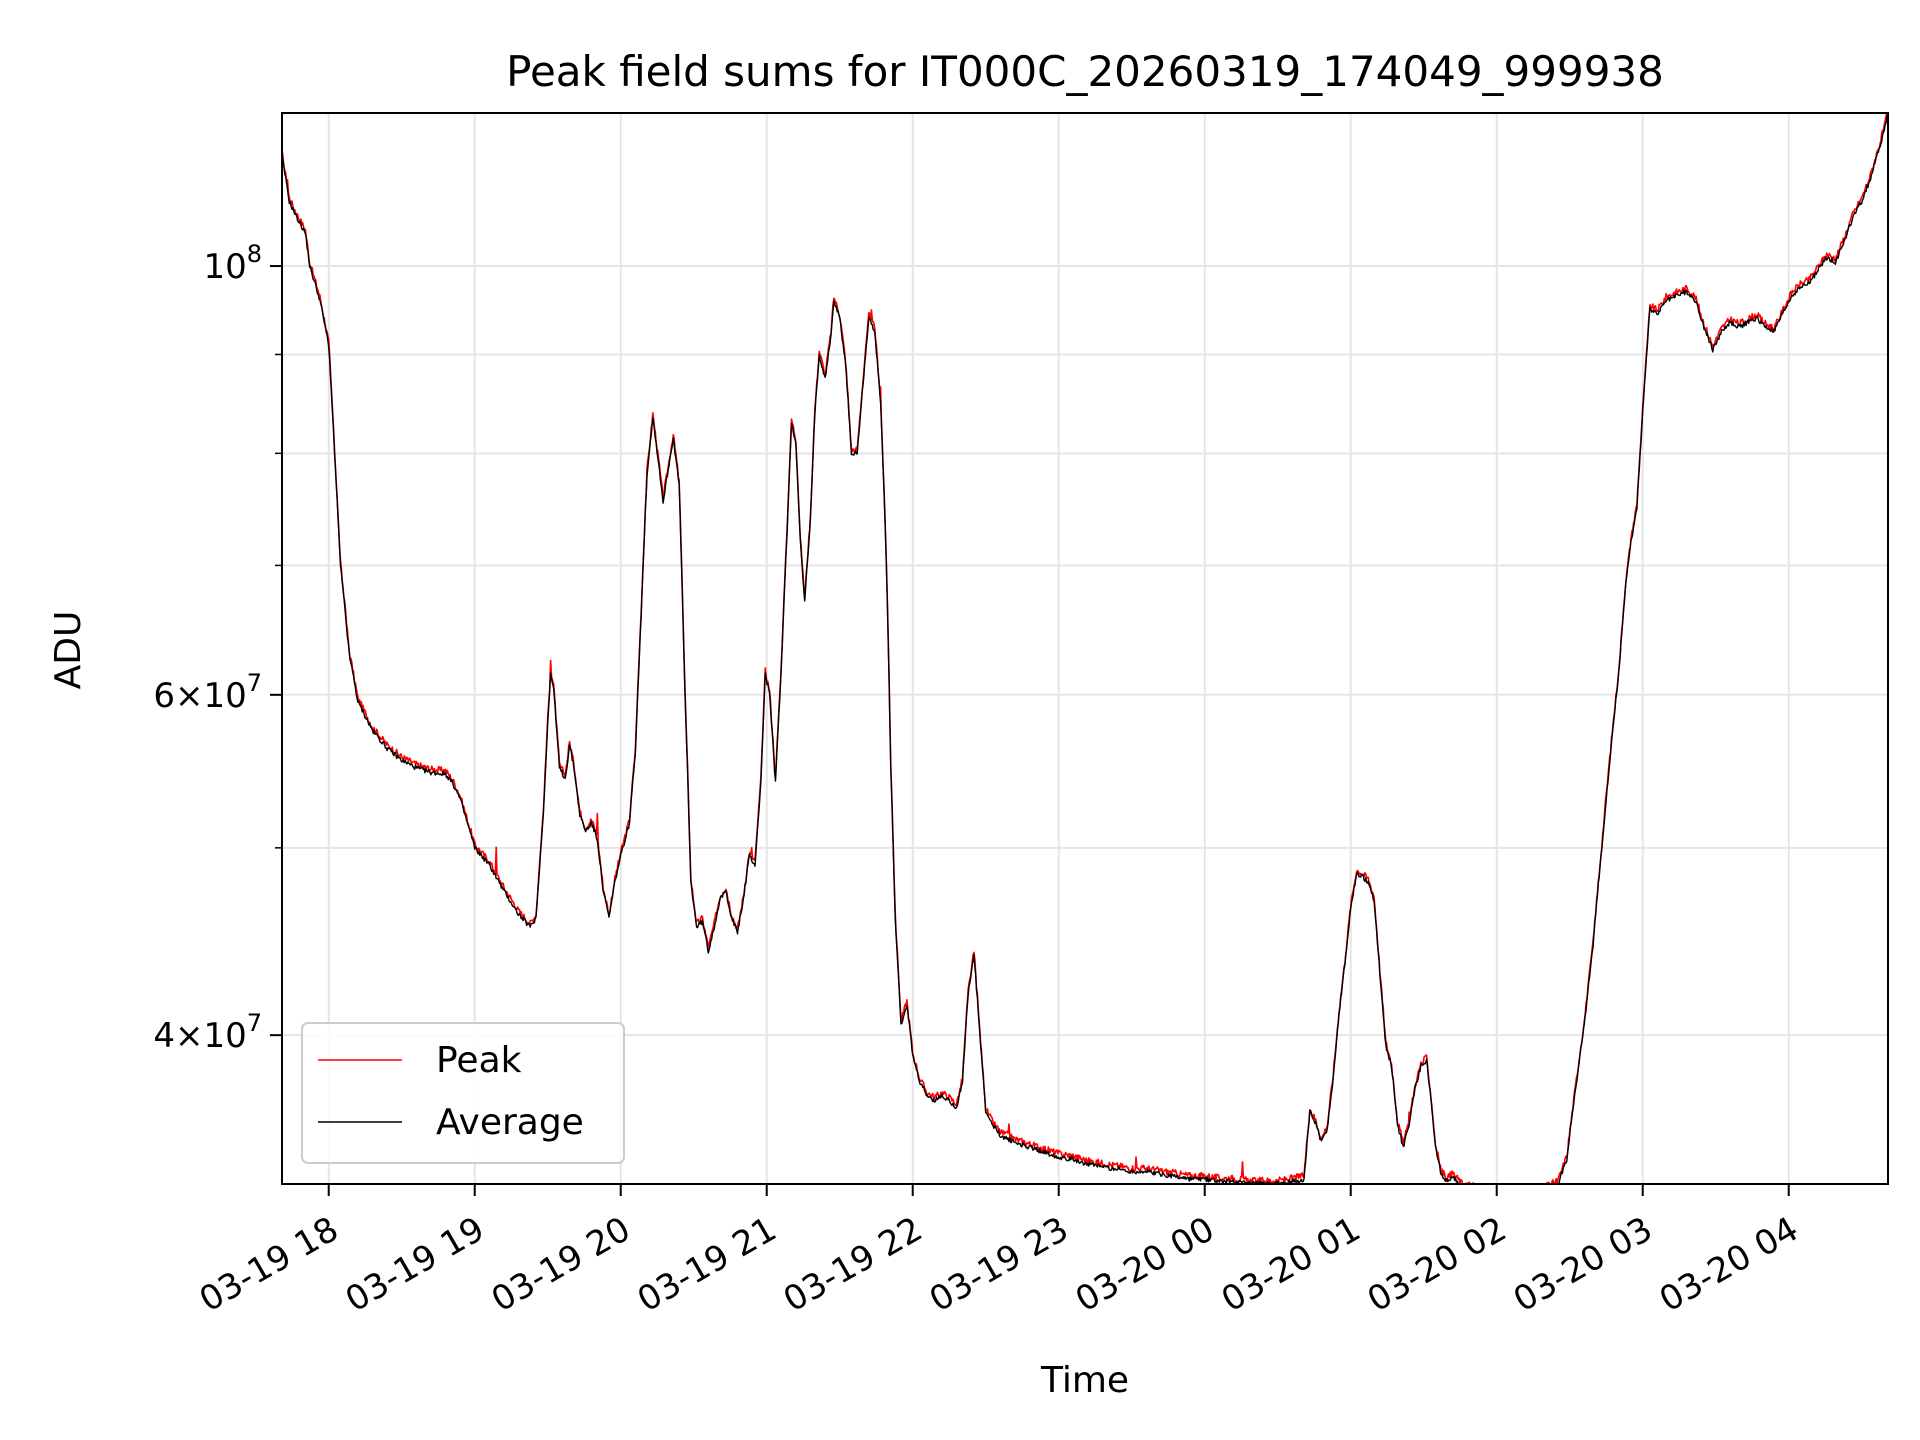 The image size is (1920, 1440). What do you see at coordinates (479, 1060) in the screenshot?
I see `legend-peak-label: Peak` at bounding box center [479, 1060].